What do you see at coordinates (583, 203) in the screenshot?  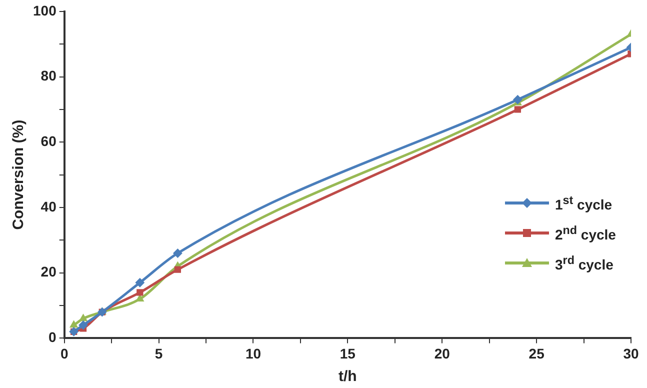 I see `legend-label: 1$^{st}$ cycle` at bounding box center [583, 203].